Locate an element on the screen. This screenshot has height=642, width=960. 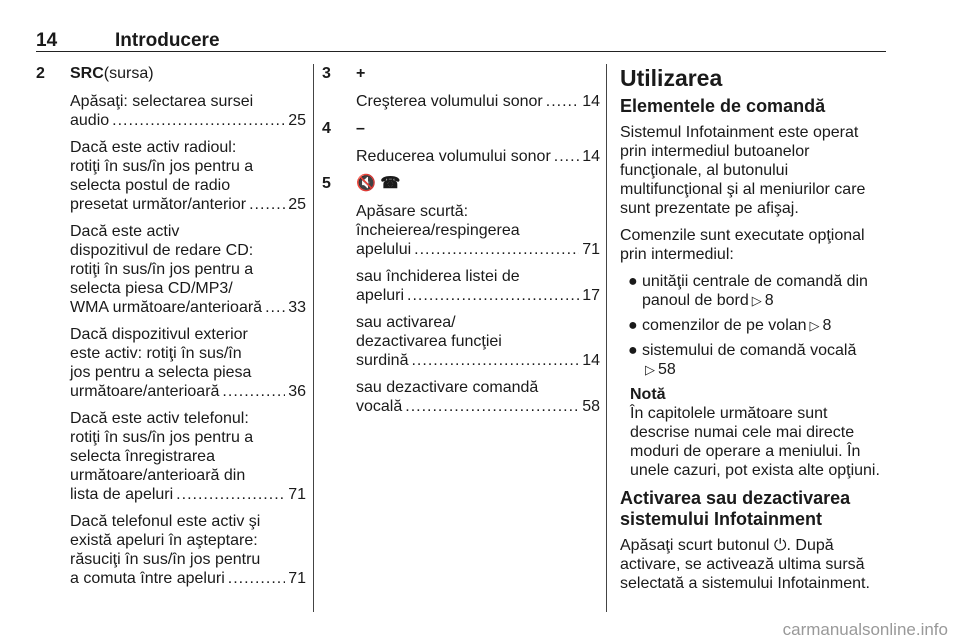
line-text: Apăsare scurtă: is located at coordinates (412, 211).